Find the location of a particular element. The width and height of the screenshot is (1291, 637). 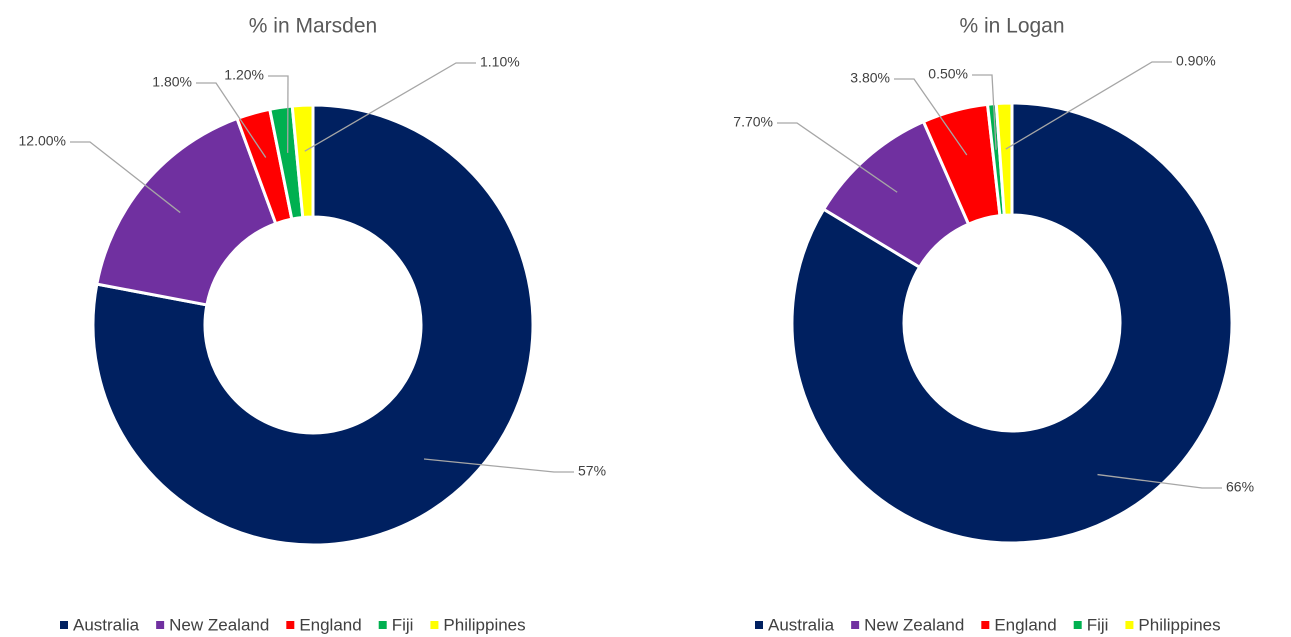

data-label: 0.50% is located at coordinates (948, 74).